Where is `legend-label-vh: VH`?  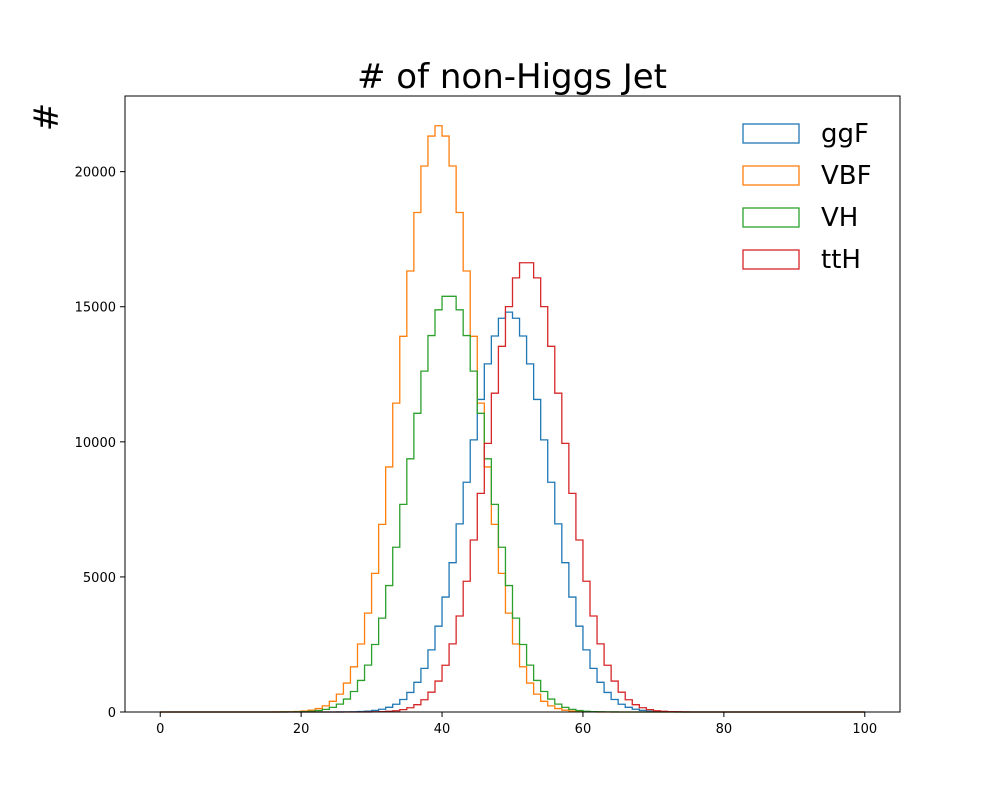 legend-label-vh: VH is located at coordinates (839, 218).